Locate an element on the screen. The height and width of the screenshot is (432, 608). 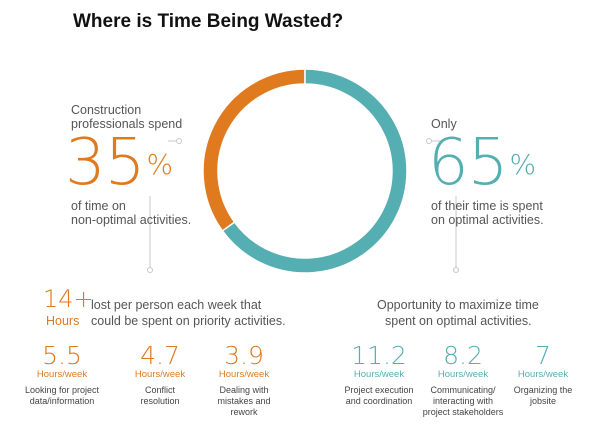
left-tail-line-2: non-optimal activities. is located at coordinates (131, 220).